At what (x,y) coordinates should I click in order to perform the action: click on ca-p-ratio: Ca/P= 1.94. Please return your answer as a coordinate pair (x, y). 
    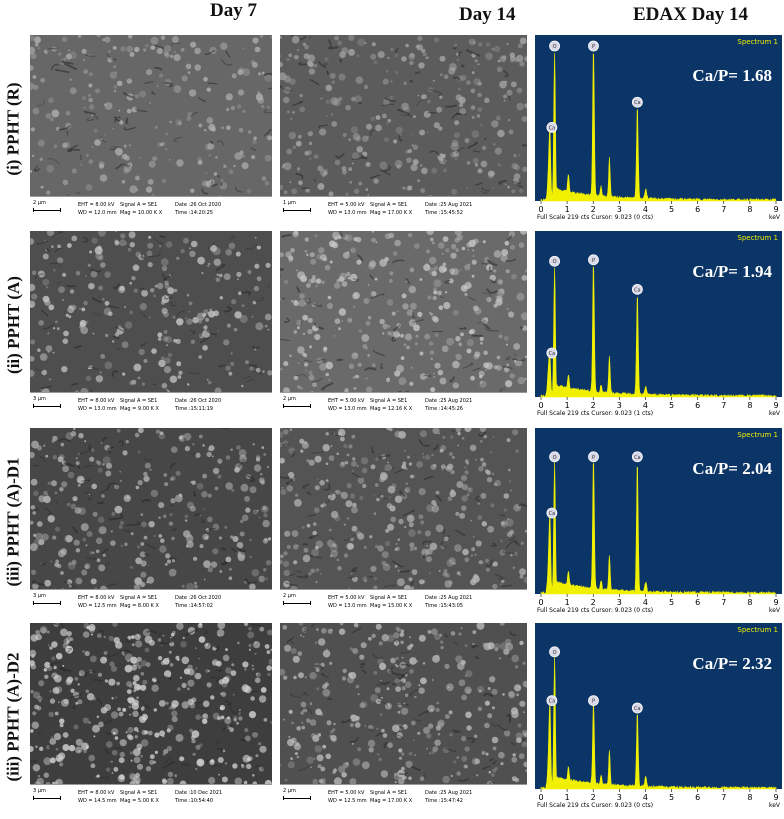
    Looking at the image, I should click on (732, 271).